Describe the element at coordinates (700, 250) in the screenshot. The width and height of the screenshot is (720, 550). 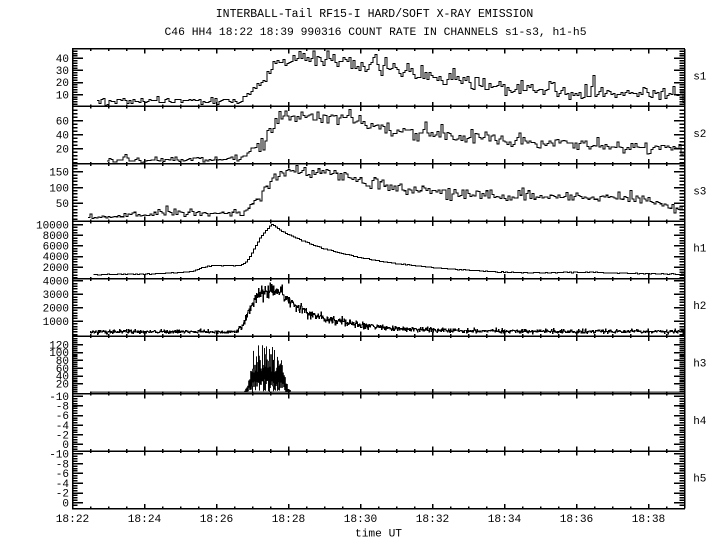
I see `svg-text: h1` at that location.